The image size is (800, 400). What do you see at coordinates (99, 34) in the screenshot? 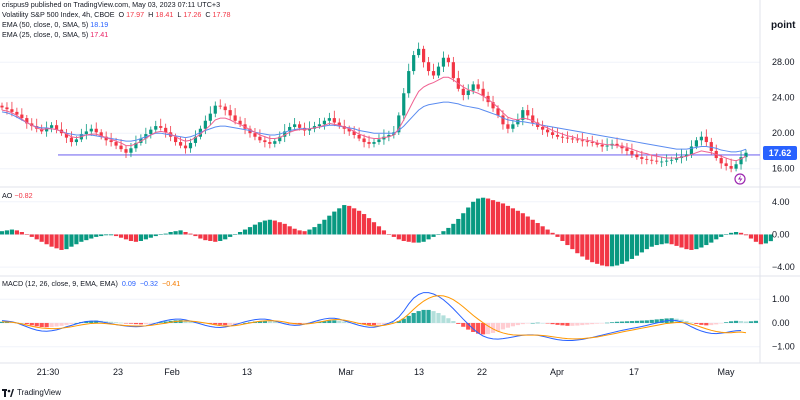
I see `ema25-value: 17.41` at bounding box center [99, 34].